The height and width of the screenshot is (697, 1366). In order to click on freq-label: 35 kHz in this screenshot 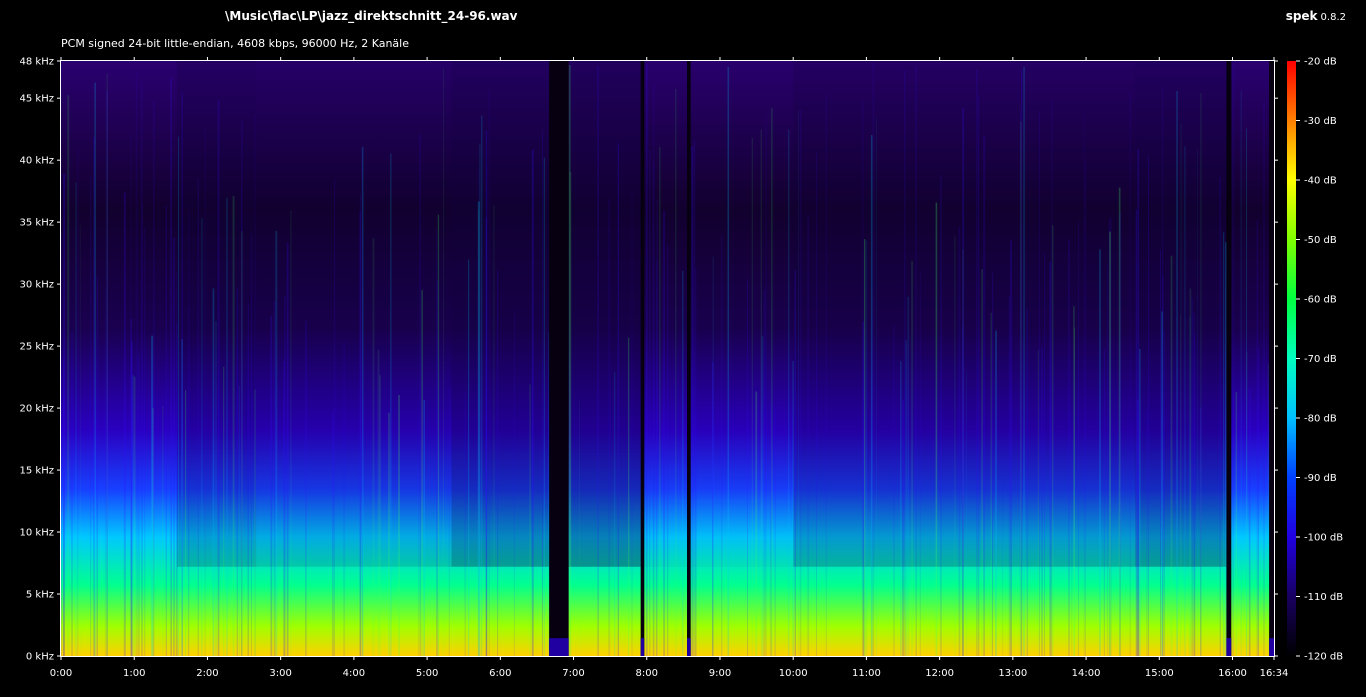, I will do `click(37, 223)`.